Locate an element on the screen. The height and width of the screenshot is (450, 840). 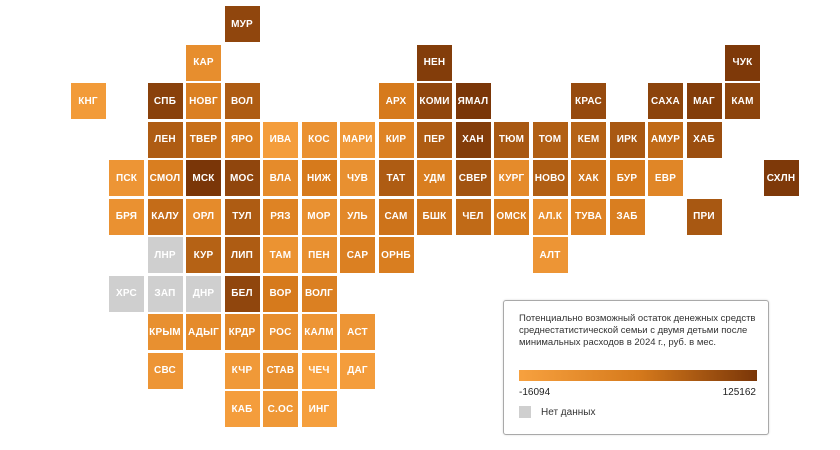
region-tile: ОРНБ is located at coordinates (396, 255).